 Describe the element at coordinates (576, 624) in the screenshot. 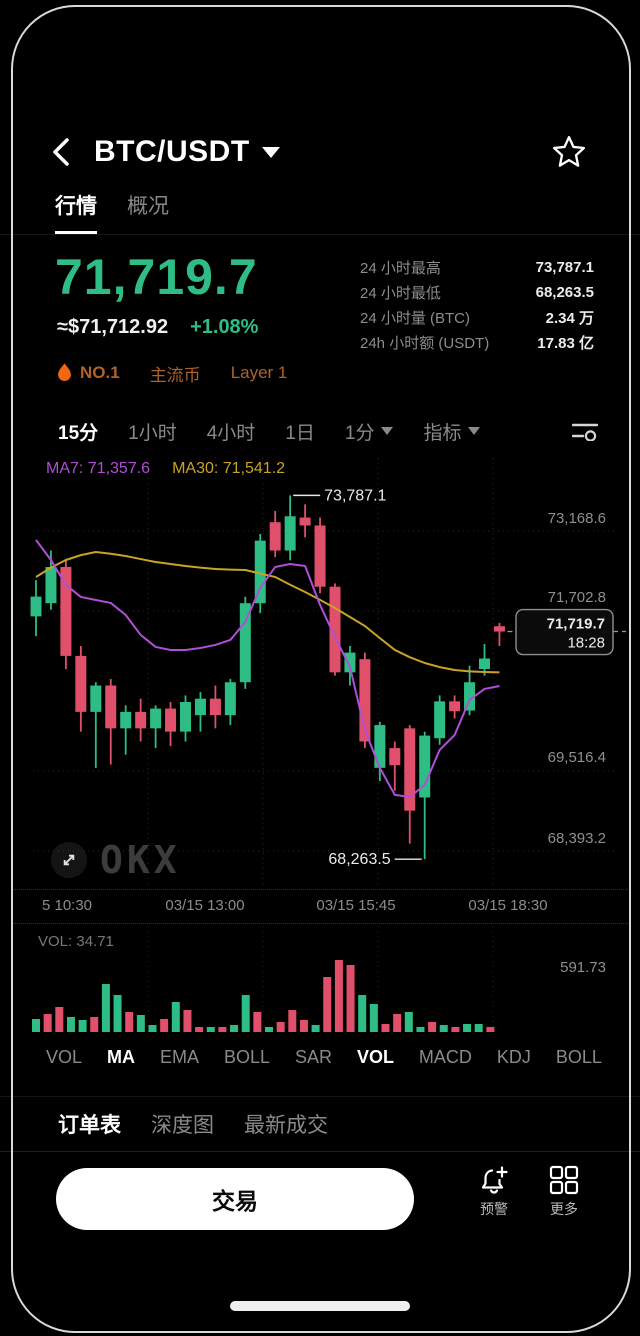

I see `svg-text: 71,719.7` at that location.